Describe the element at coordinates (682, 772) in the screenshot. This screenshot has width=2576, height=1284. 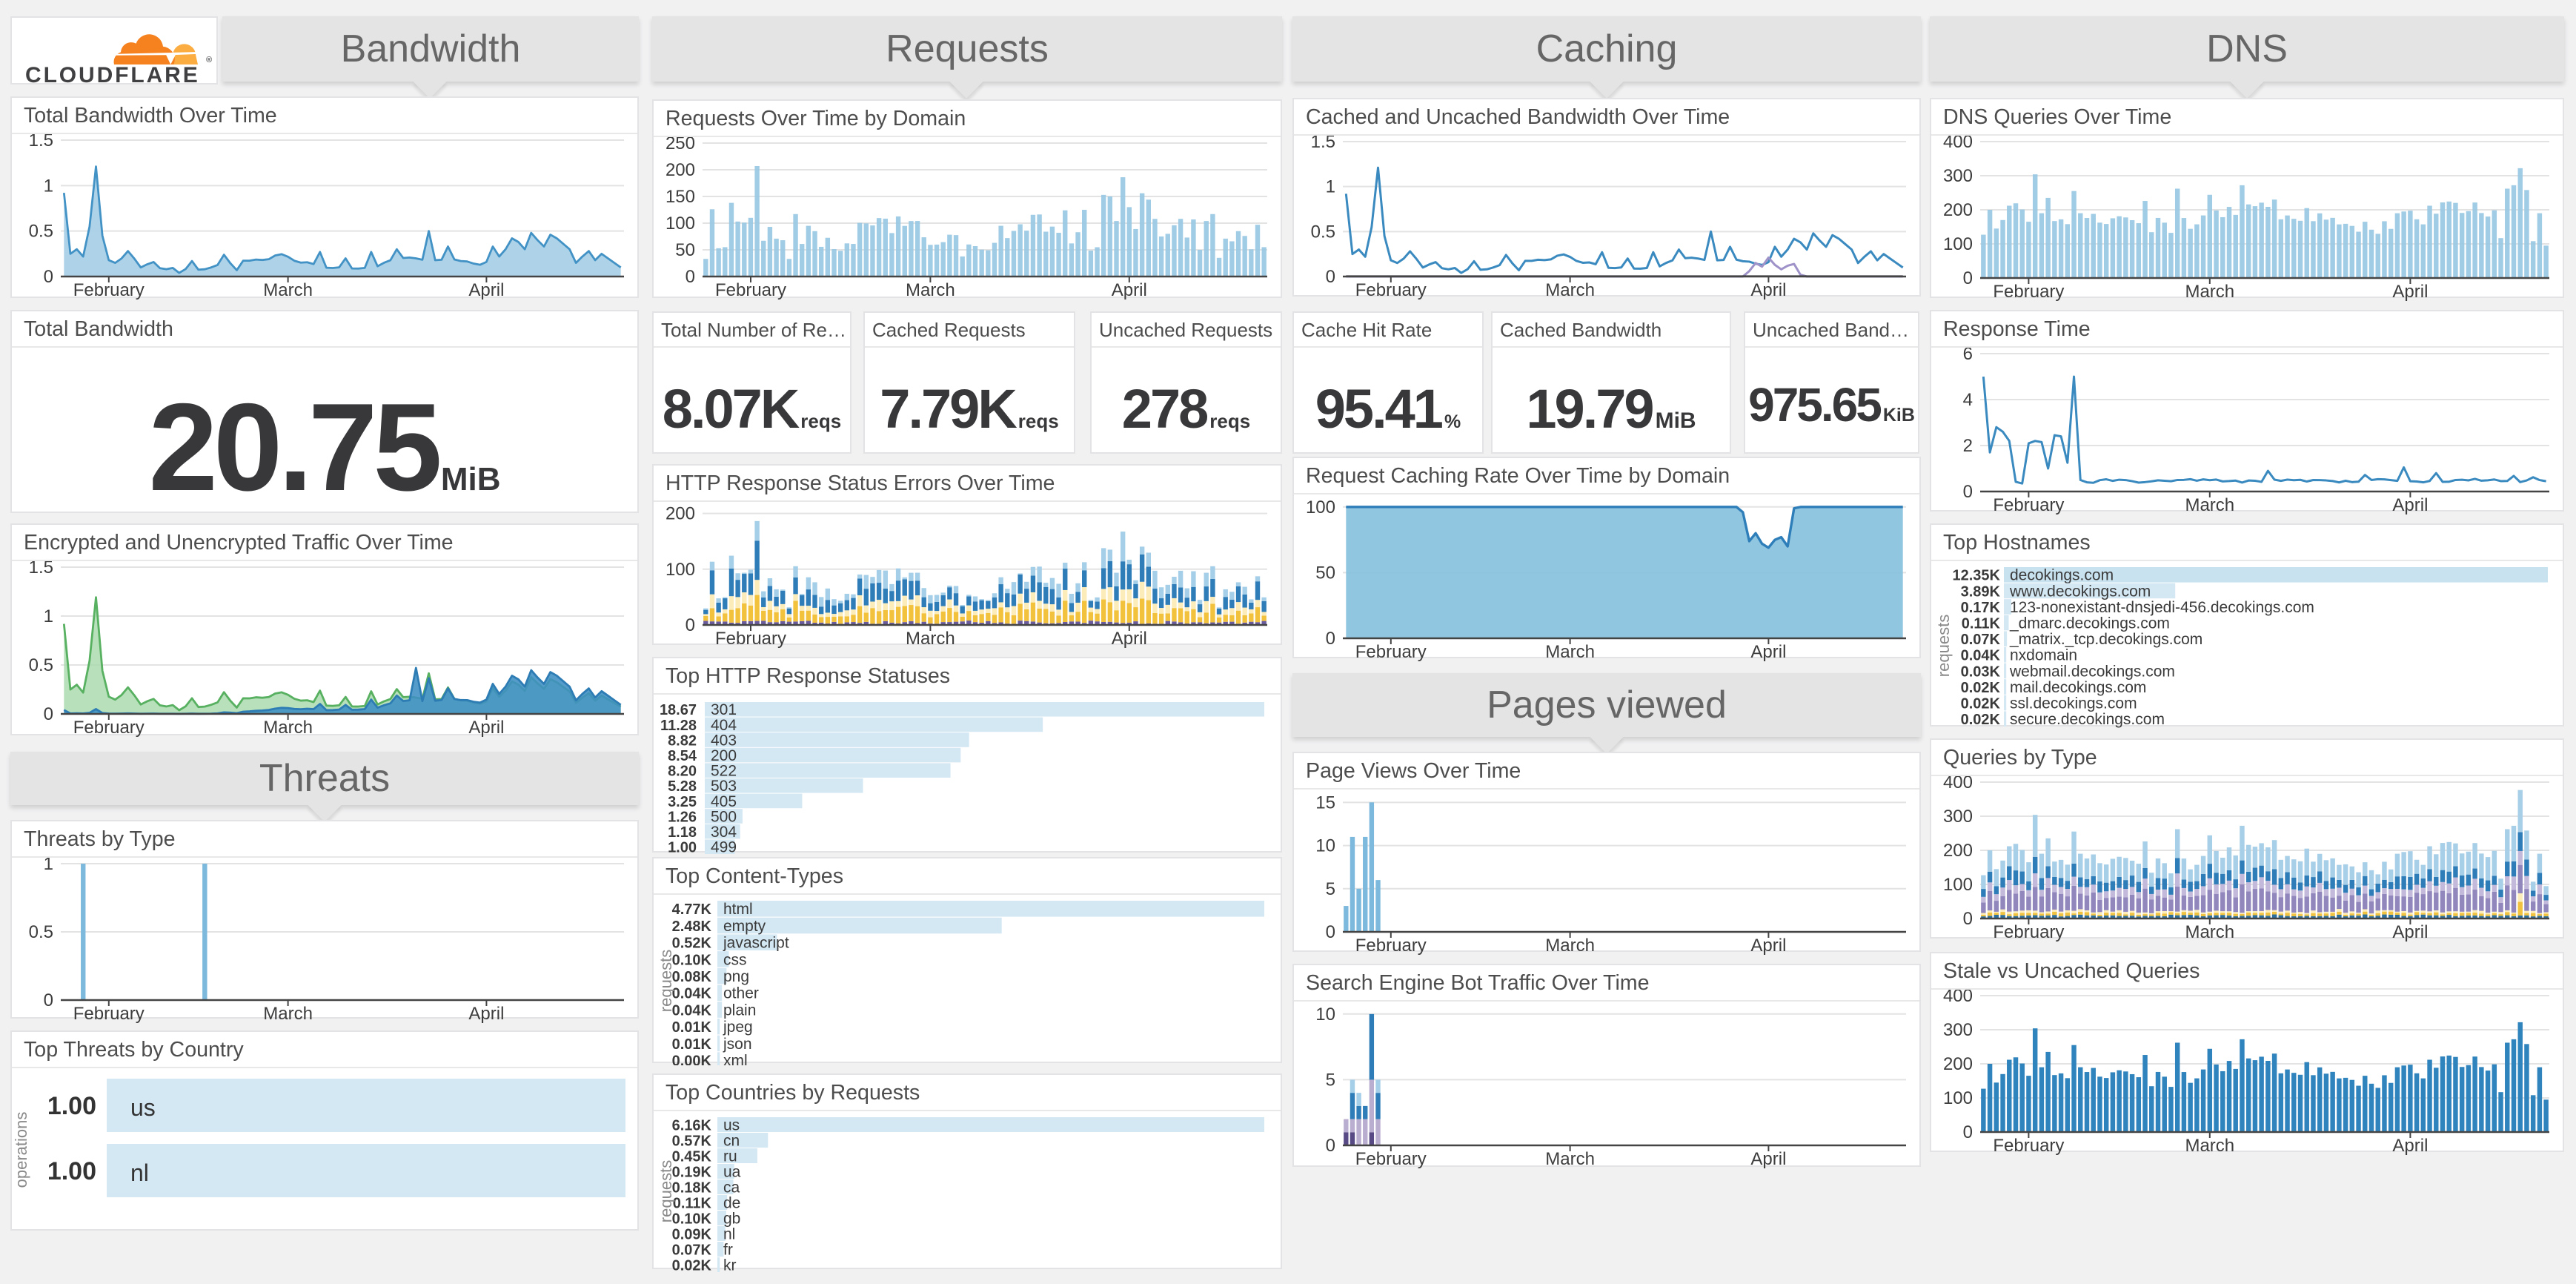
I see `svg-text: 8.20` at that location.